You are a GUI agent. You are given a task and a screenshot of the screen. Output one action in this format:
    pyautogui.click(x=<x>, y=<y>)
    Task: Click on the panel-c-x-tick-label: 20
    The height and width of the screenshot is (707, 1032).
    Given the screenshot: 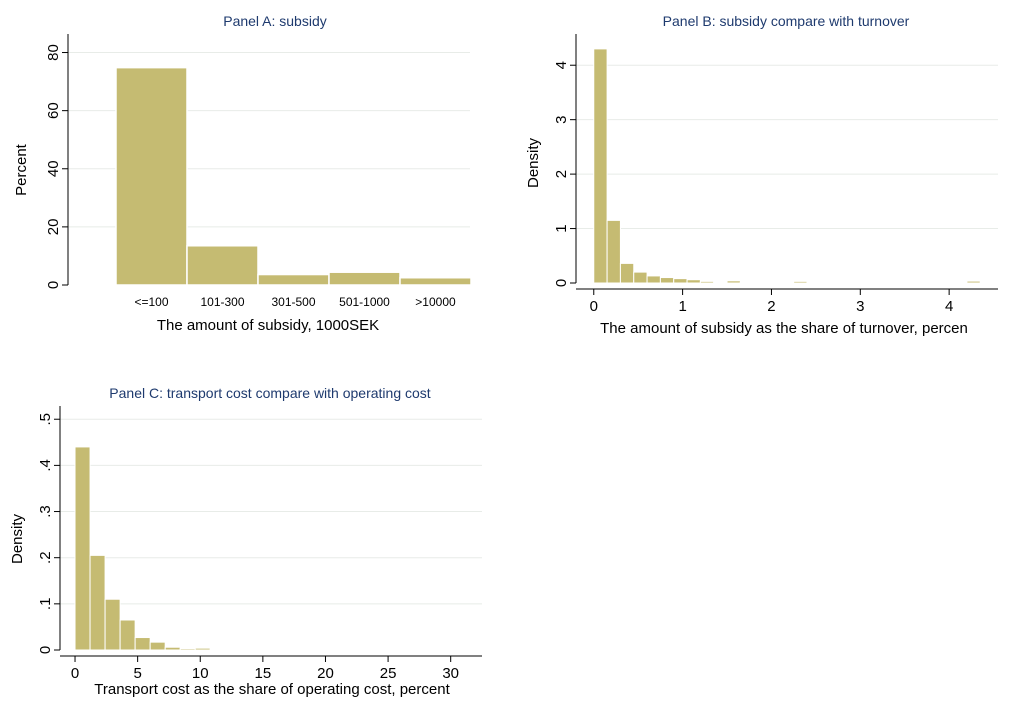 What is the action you would take?
    pyautogui.click(x=325, y=673)
    